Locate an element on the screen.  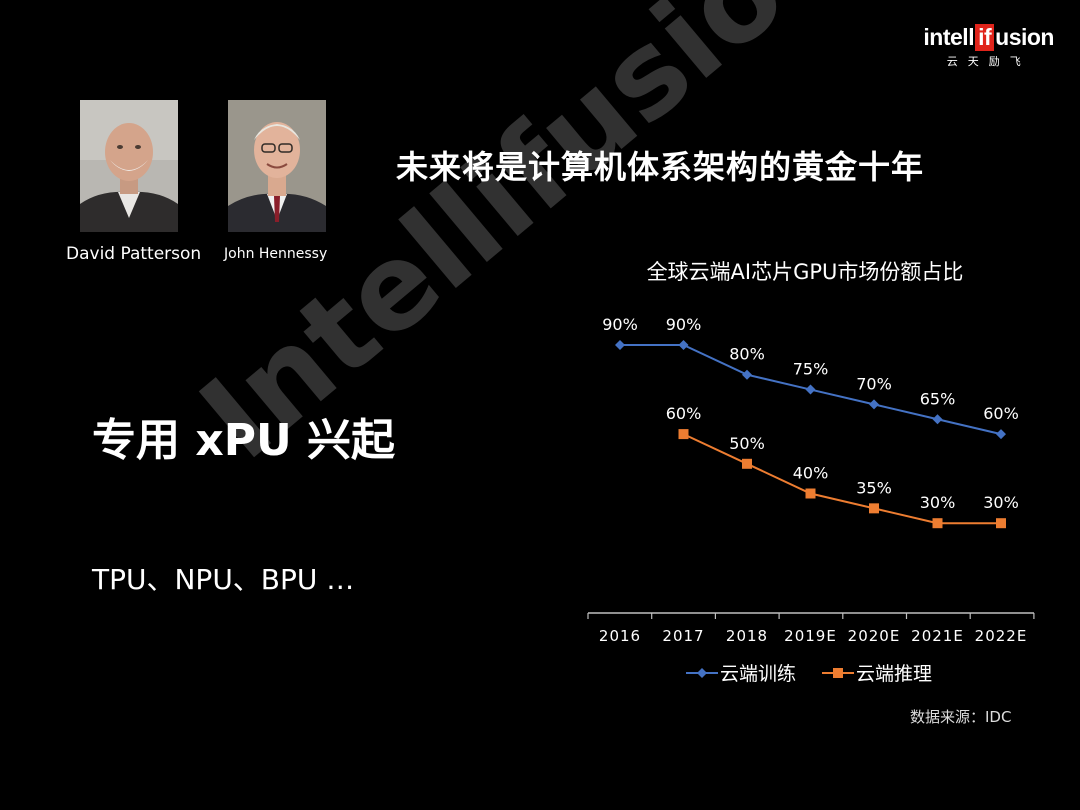
series-line-inference is located at coordinates (842, 479).